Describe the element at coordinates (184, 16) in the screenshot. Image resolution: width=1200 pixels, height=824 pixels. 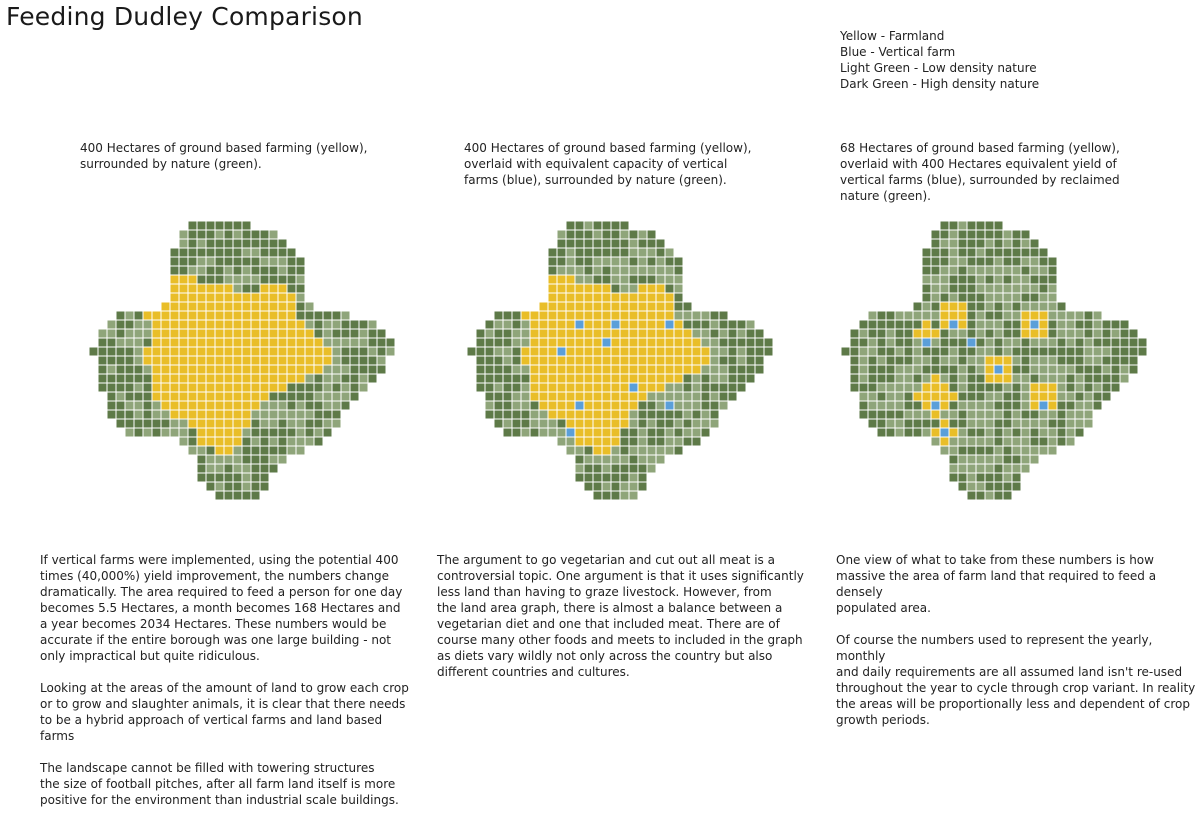
I see `page-title: Feeding Dudley Comparison` at that location.